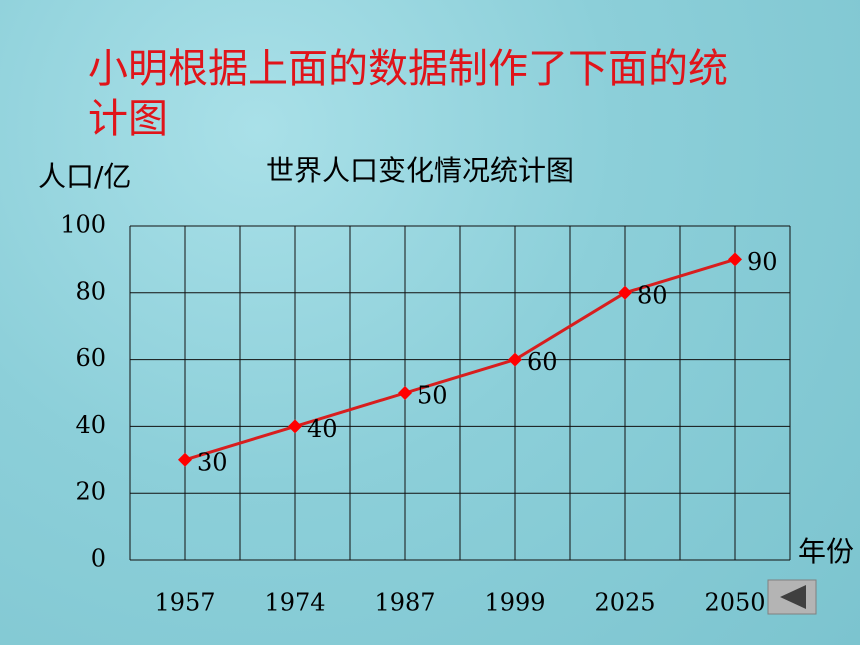 Image resolution: width=860 pixels, height=645 pixels. What do you see at coordinates (212, 462) in the screenshot?
I see `data-label: 30` at bounding box center [212, 462].